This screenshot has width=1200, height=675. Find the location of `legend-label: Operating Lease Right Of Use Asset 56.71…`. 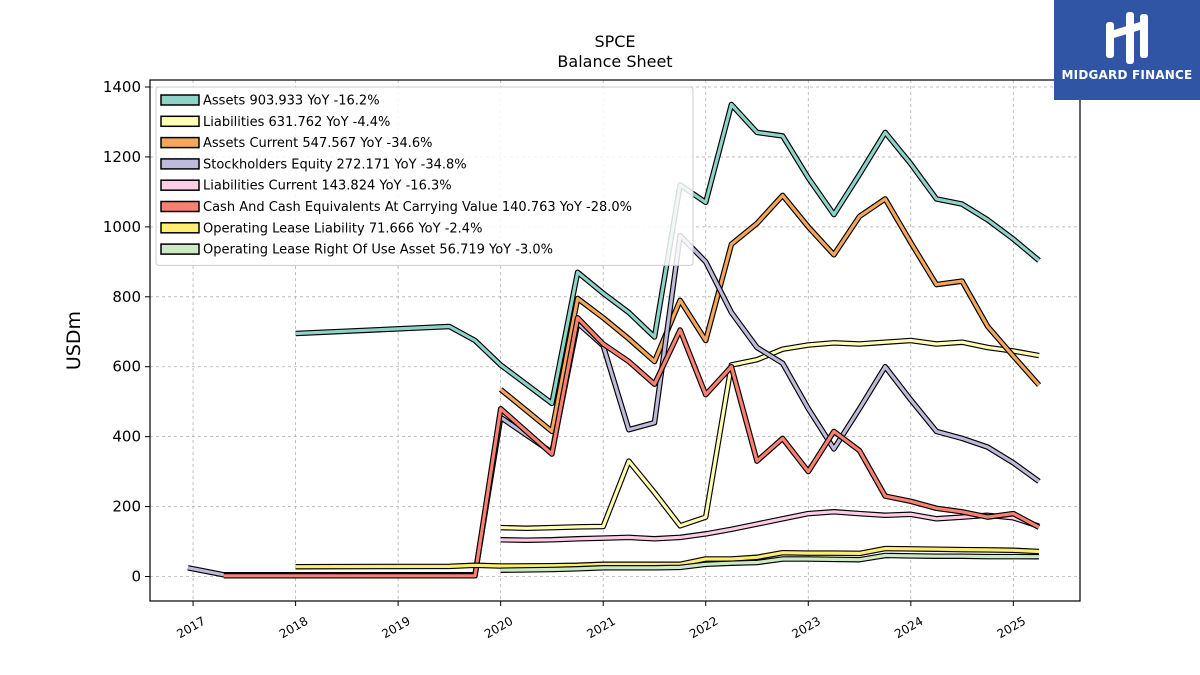

legend-label: Operating Lease Right Of Use Asset 56.71… is located at coordinates (378, 250).